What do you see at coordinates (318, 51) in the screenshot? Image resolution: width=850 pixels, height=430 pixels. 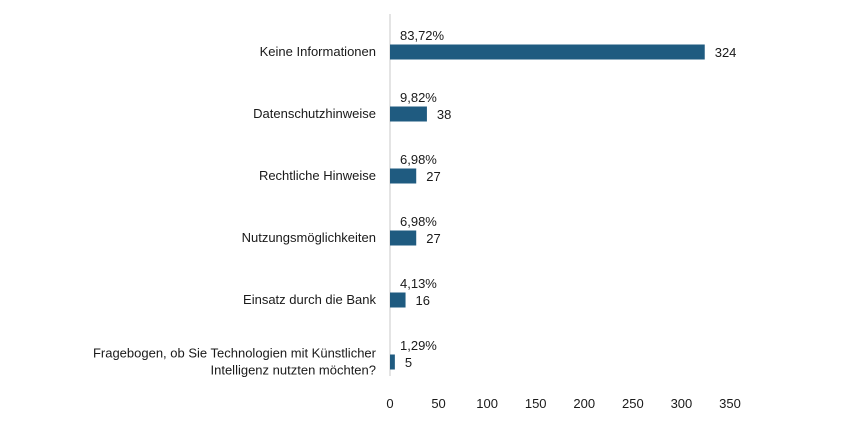 I see `category-label: Keine Informationen` at bounding box center [318, 51].